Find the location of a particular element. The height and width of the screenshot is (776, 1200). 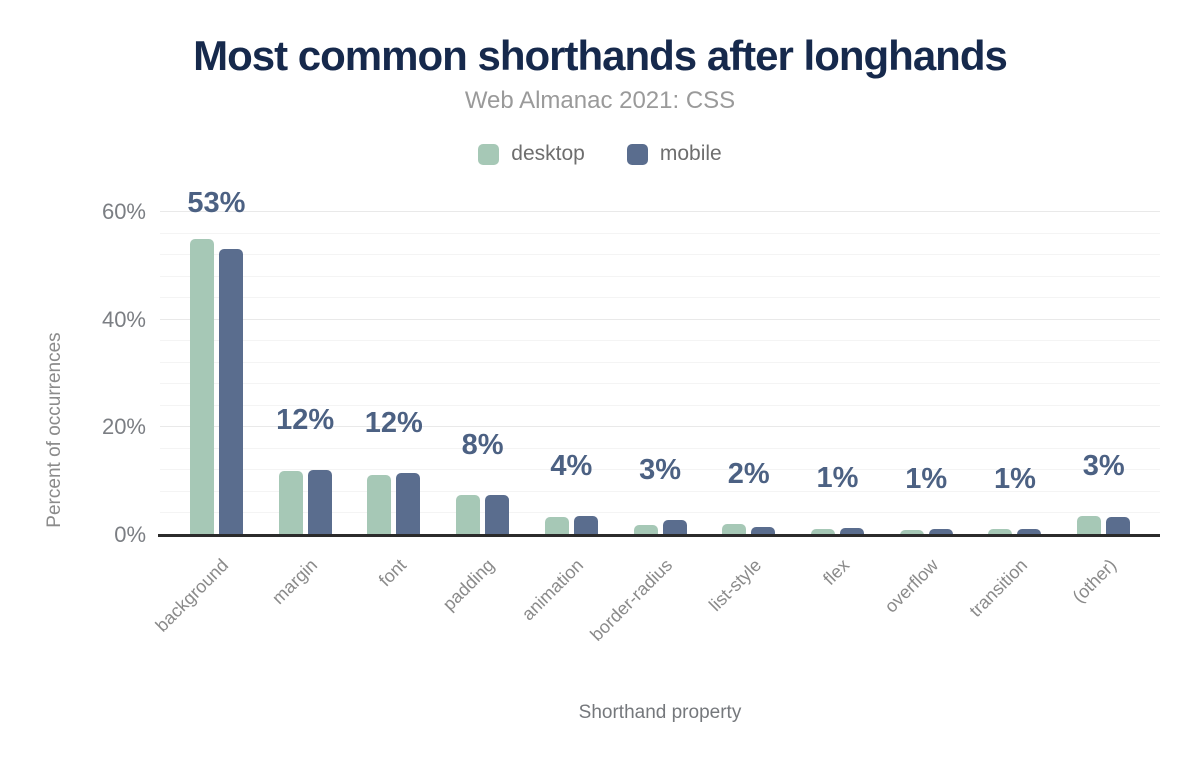

y-tick-label: 0% is located at coordinates (130, 534).